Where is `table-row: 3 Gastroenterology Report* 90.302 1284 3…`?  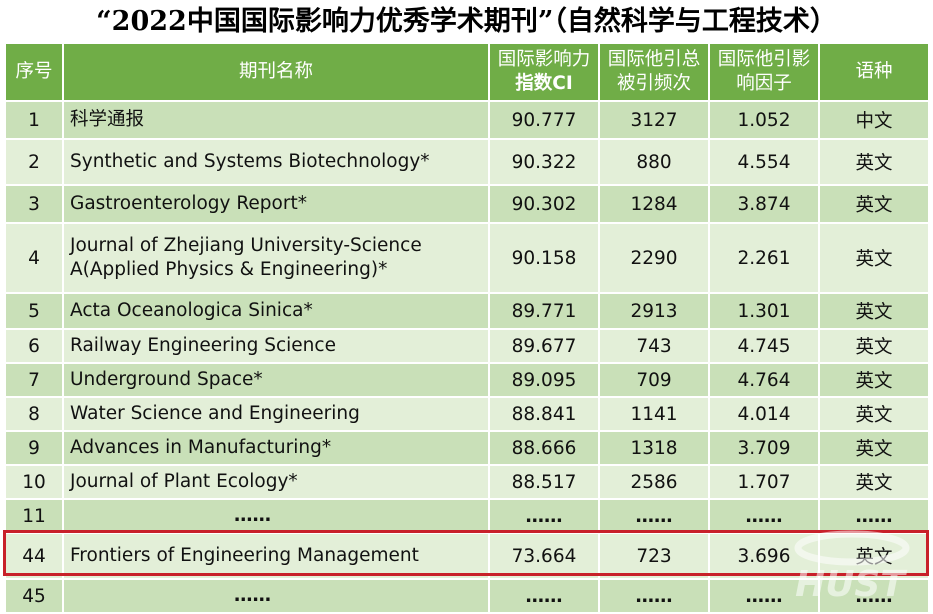
table-row: 3 Gastroenterology Report* 90.302 1284 3… is located at coordinates (467, 204).